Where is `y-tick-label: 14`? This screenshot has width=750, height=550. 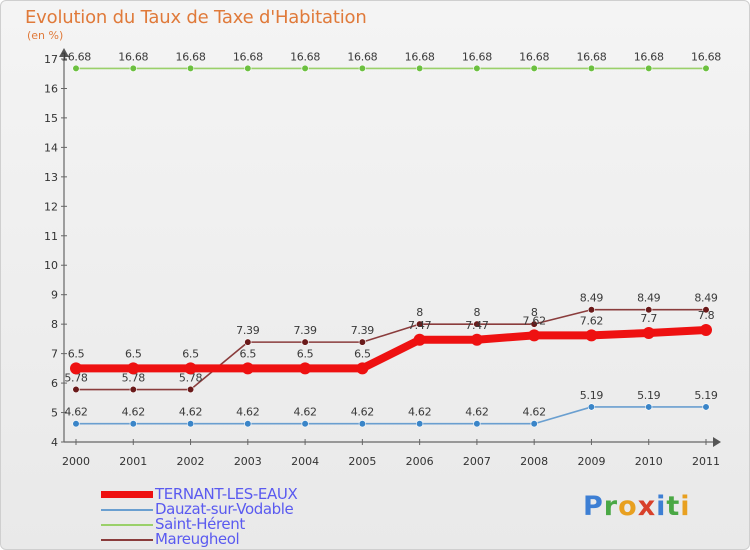 y-tick-label: 14 is located at coordinates (51, 147).